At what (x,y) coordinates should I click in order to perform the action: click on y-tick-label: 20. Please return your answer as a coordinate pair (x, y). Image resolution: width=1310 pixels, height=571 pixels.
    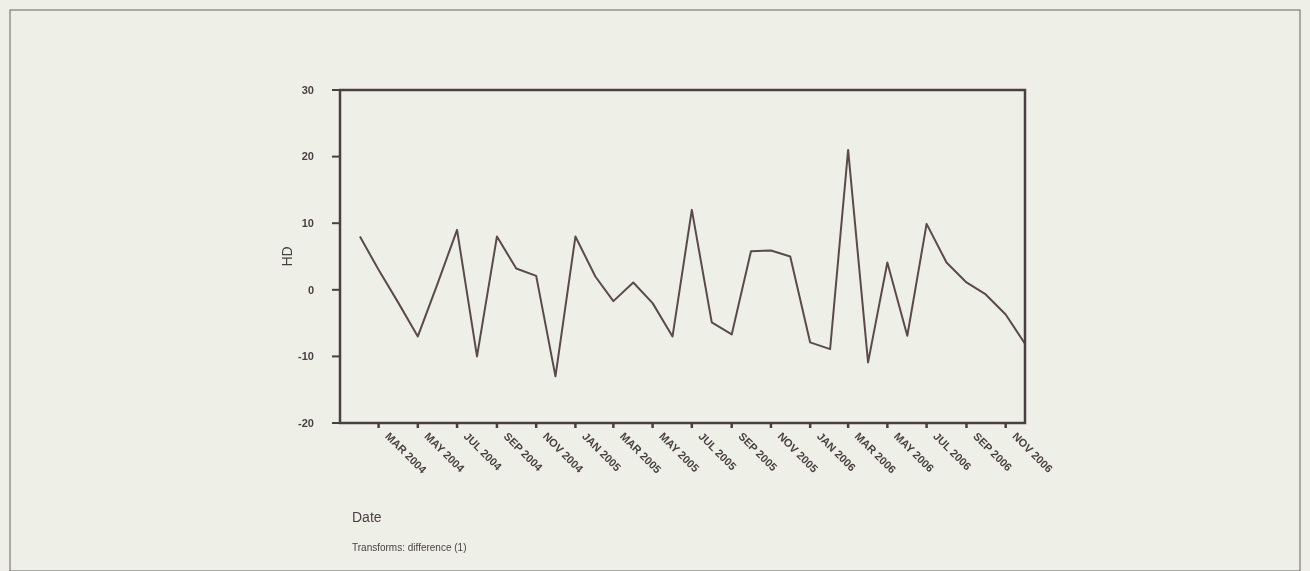
    Looking at the image, I should click on (307, 156).